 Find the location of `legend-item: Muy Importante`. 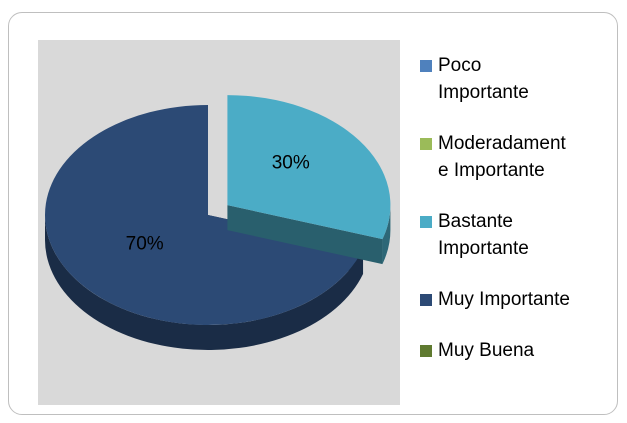

legend-item: Muy Importante is located at coordinates (500, 299).